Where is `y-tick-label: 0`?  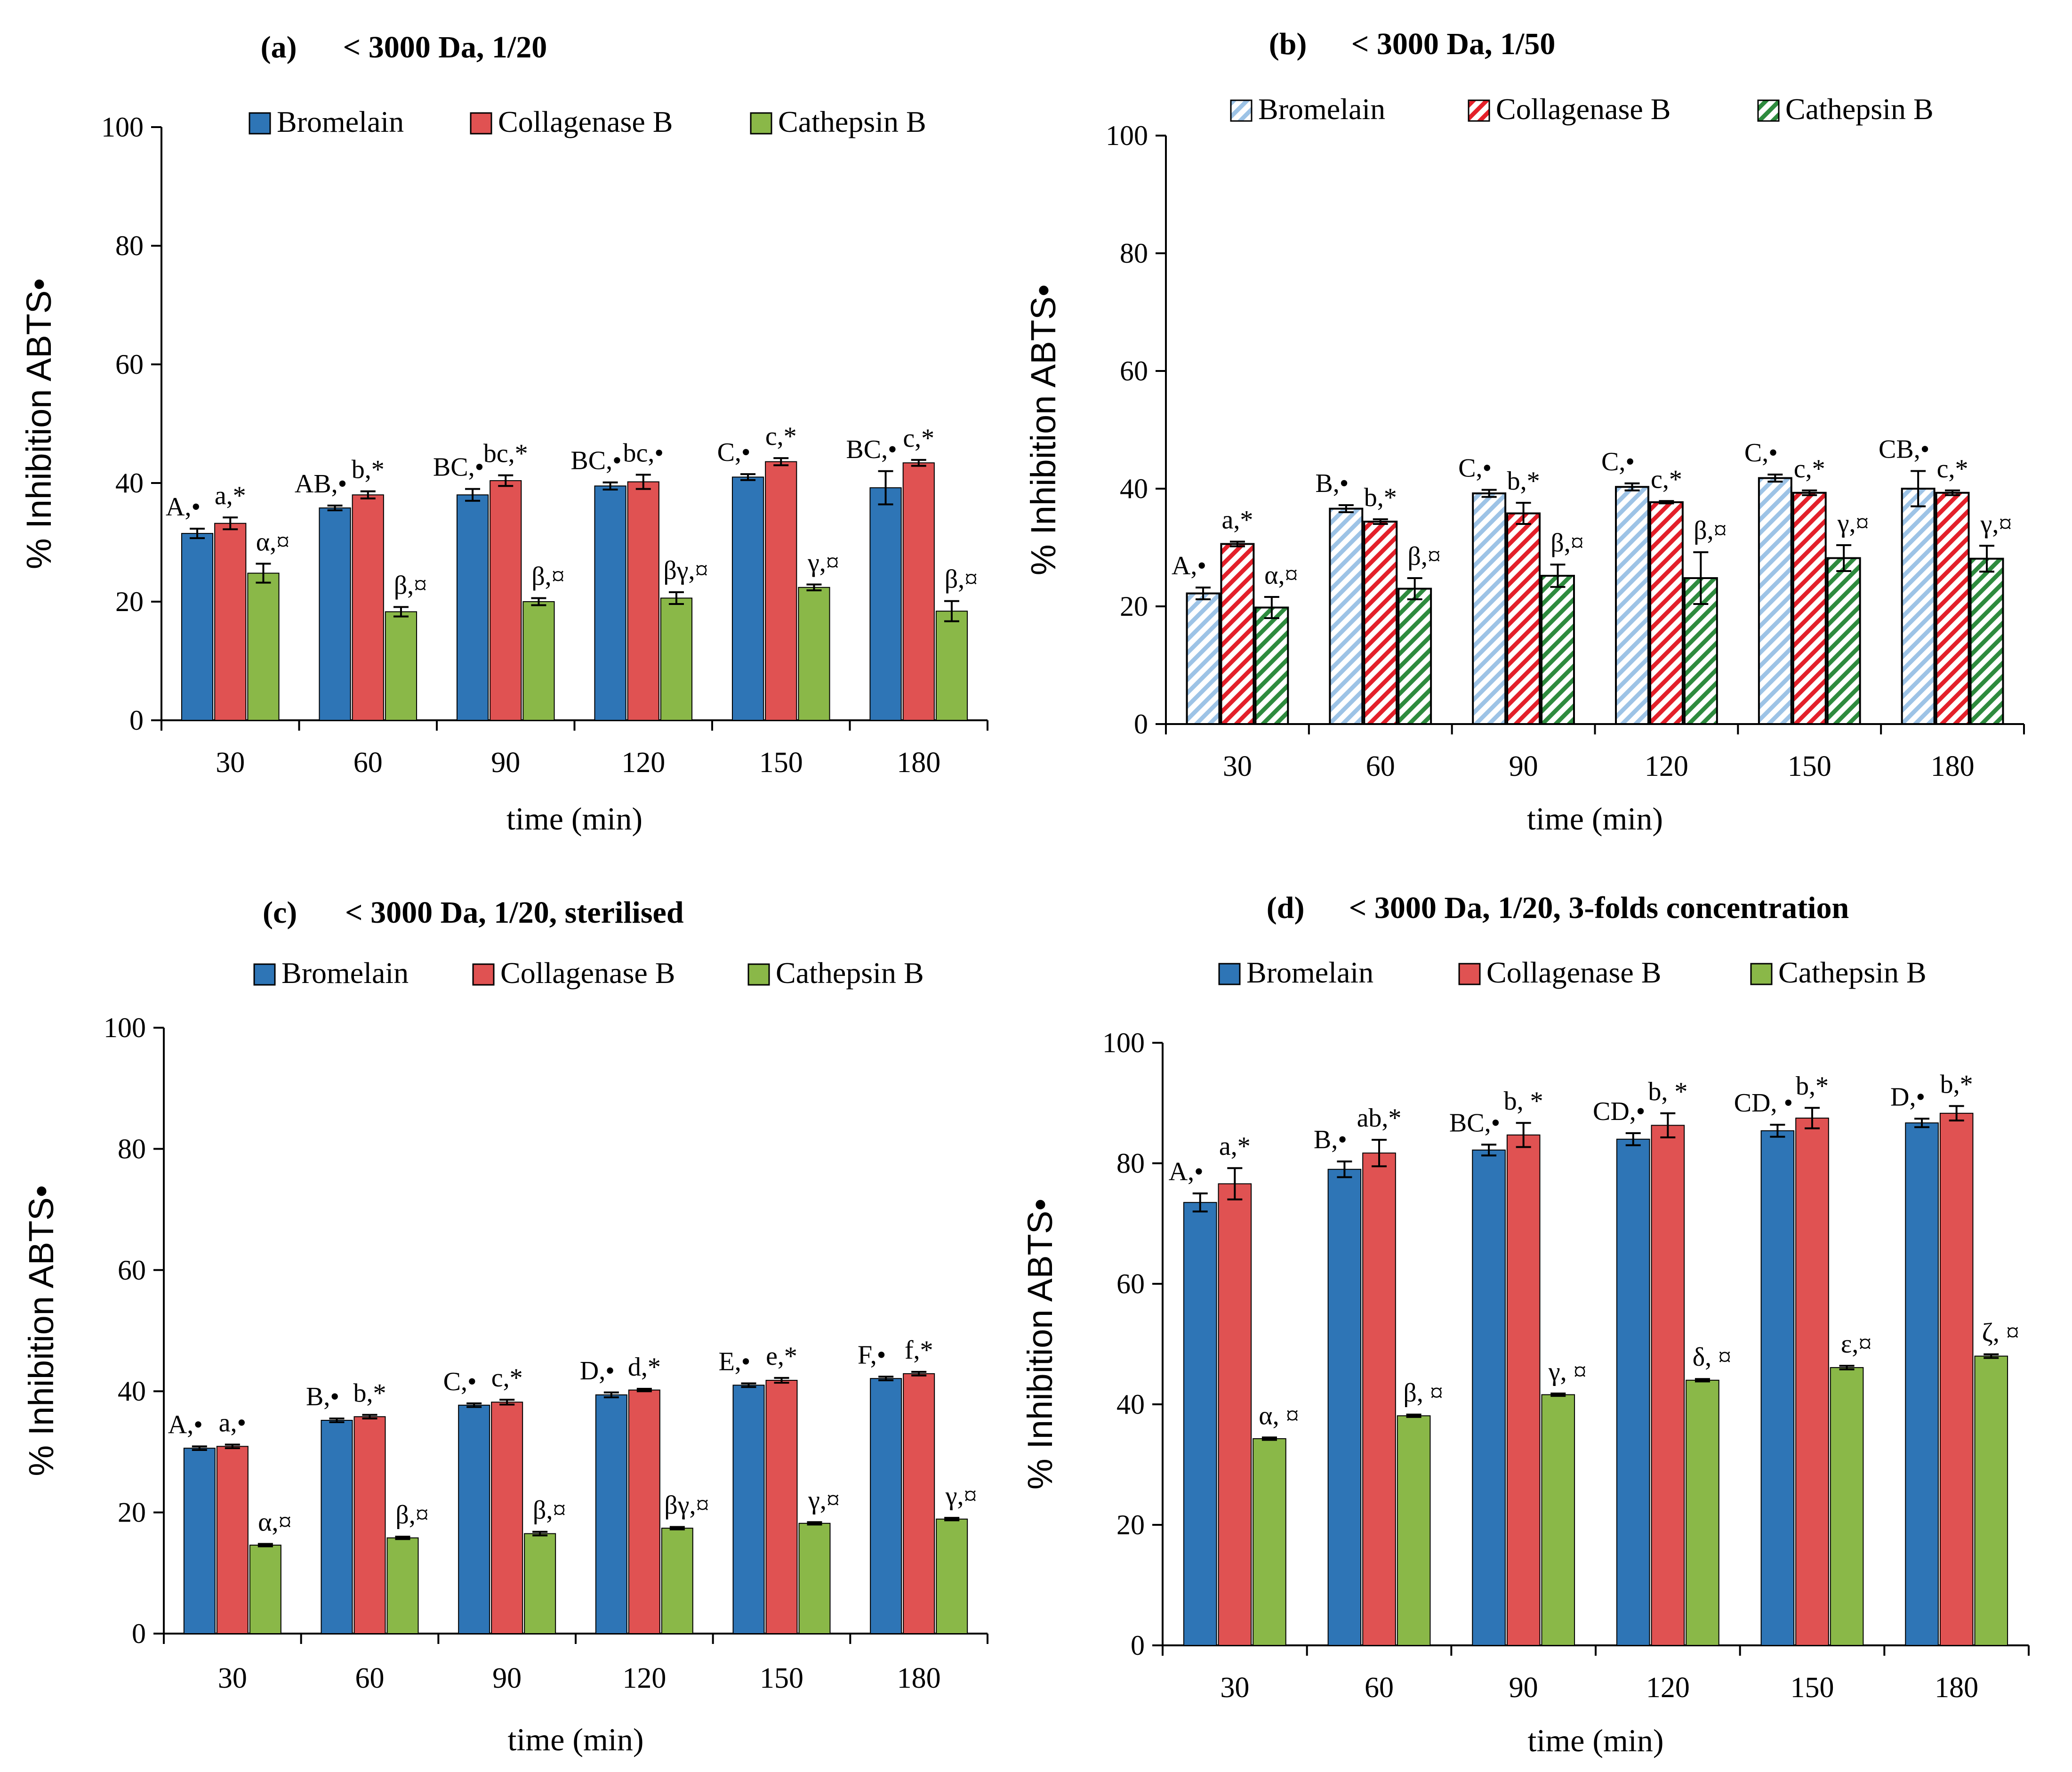
y-tick-label: 0 is located at coordinates (1138, 1645).